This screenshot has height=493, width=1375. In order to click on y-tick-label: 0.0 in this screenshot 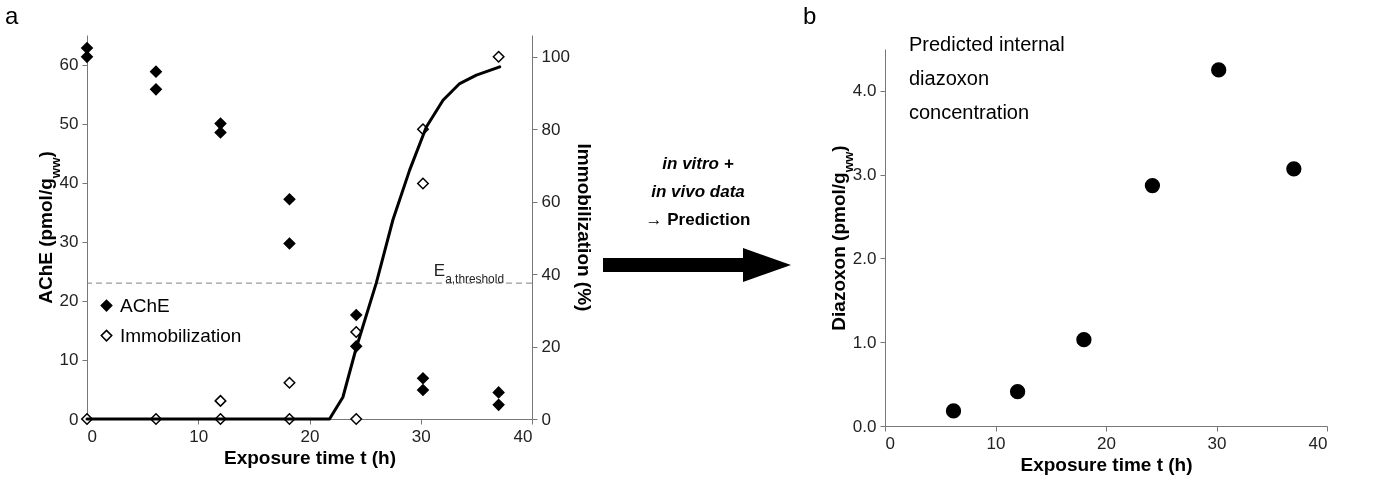, I will do `click(864, 426)`.